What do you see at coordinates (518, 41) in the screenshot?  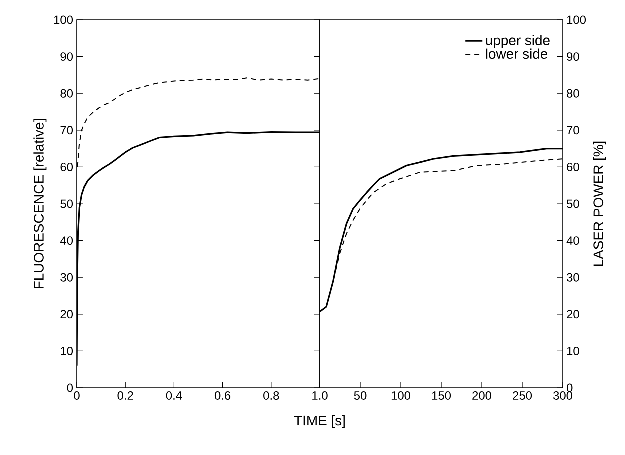 I see `legend-label: upper side` at bounding box center [518, 41].